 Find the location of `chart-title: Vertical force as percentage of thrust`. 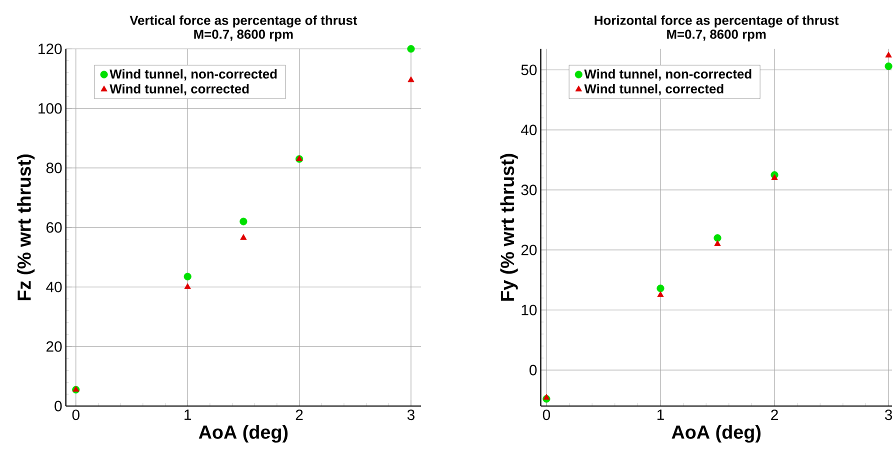

chart-title: Vertical force as percentage of thrust is located at coordinates (244, 21).